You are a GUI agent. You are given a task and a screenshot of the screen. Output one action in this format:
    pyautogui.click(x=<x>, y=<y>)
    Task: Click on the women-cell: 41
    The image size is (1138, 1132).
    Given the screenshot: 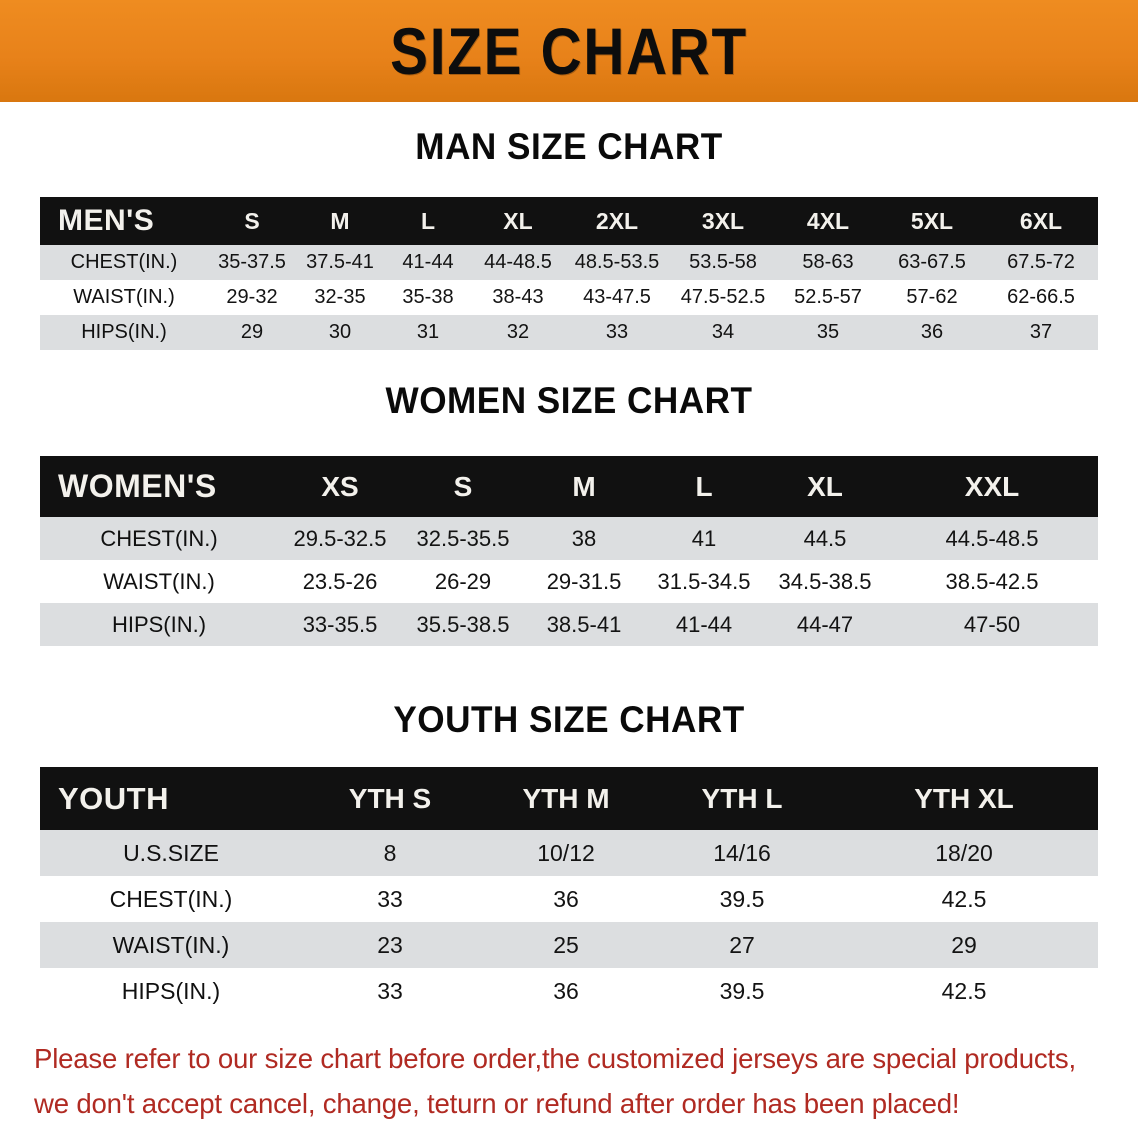 What is the action you would take?
    pyautogui.click(x=704, y=538)
    